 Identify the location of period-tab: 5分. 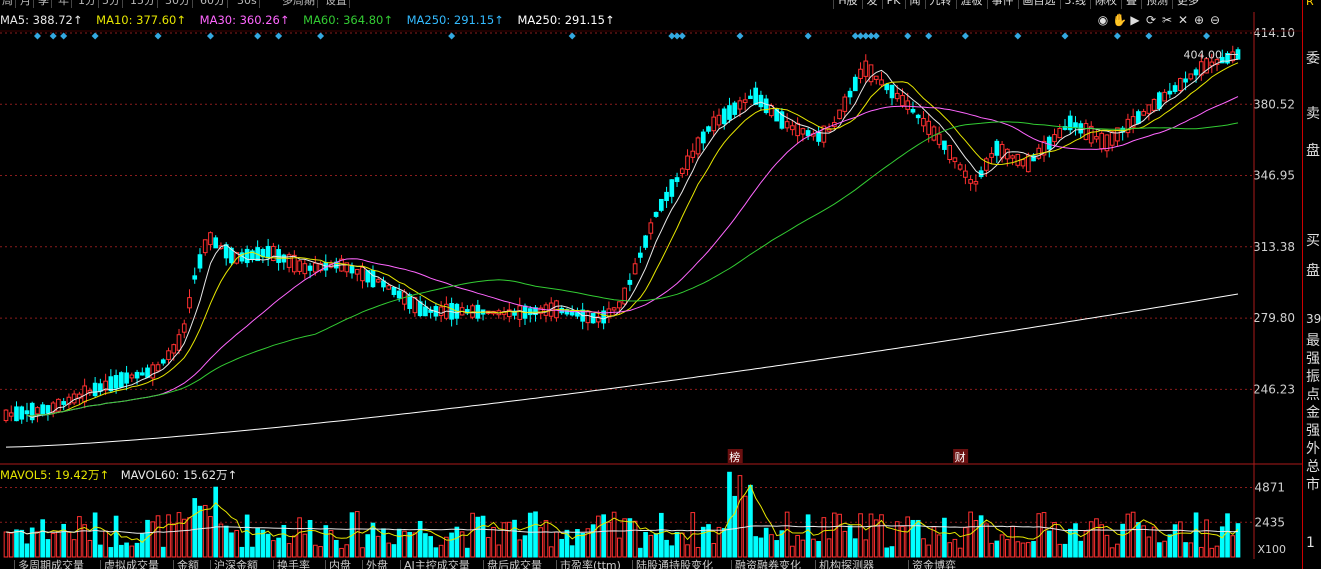
(111, 4).